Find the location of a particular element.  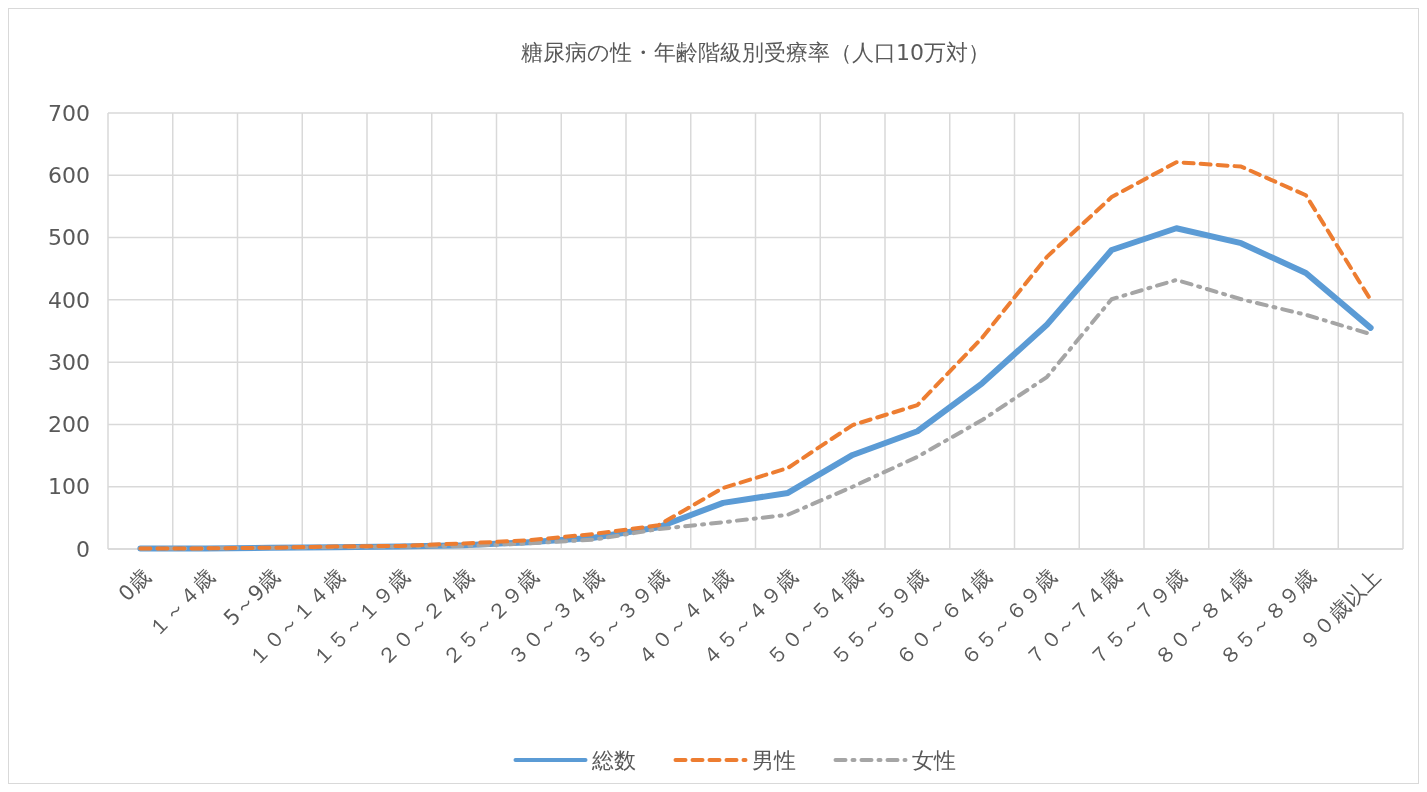

x-tick-label: 0歳 is located at coordinates (134, 585).